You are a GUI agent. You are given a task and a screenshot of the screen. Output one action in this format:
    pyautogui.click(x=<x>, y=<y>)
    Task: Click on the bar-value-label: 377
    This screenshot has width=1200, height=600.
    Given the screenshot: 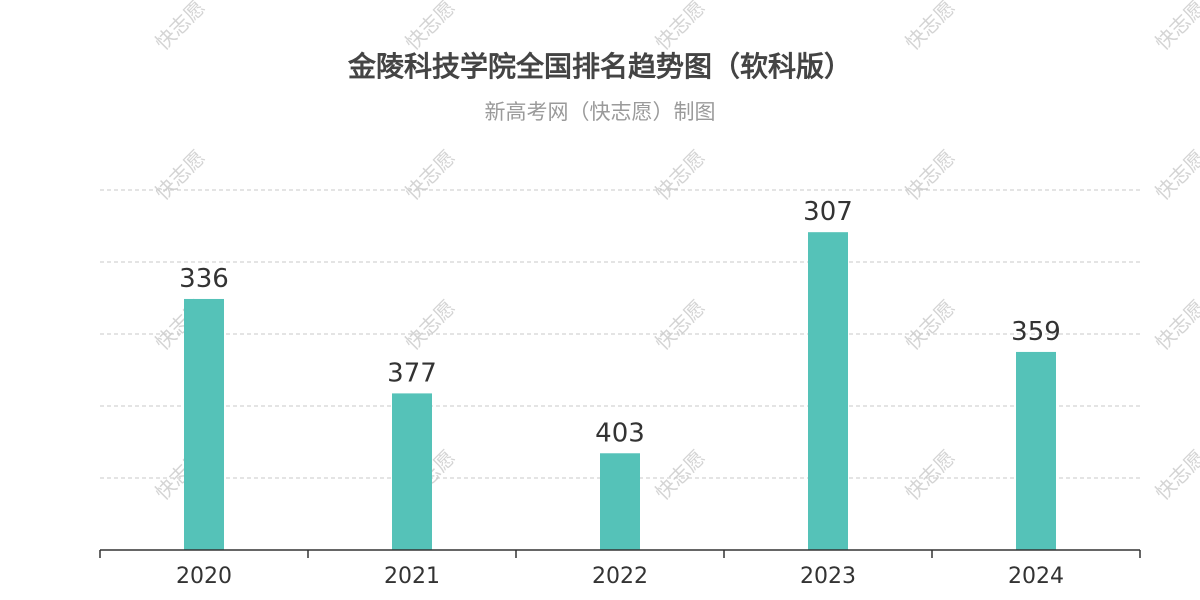 What is the action you would take?
    pyautogui.click(x=412, y=373)
    